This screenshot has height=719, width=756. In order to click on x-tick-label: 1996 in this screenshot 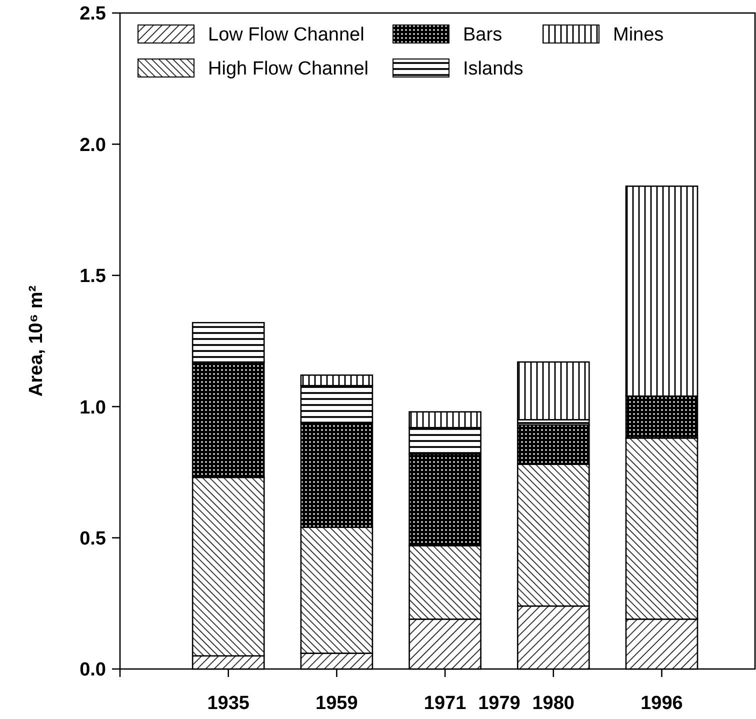, I will do `click(661, 703)`.